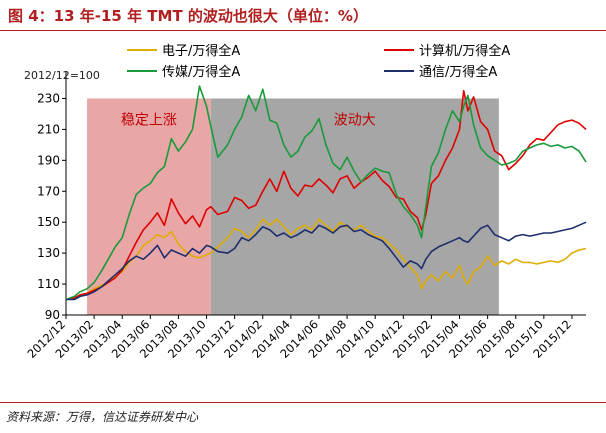  I want to click on legend-label: 通信/万得全A, so click(458, 72).